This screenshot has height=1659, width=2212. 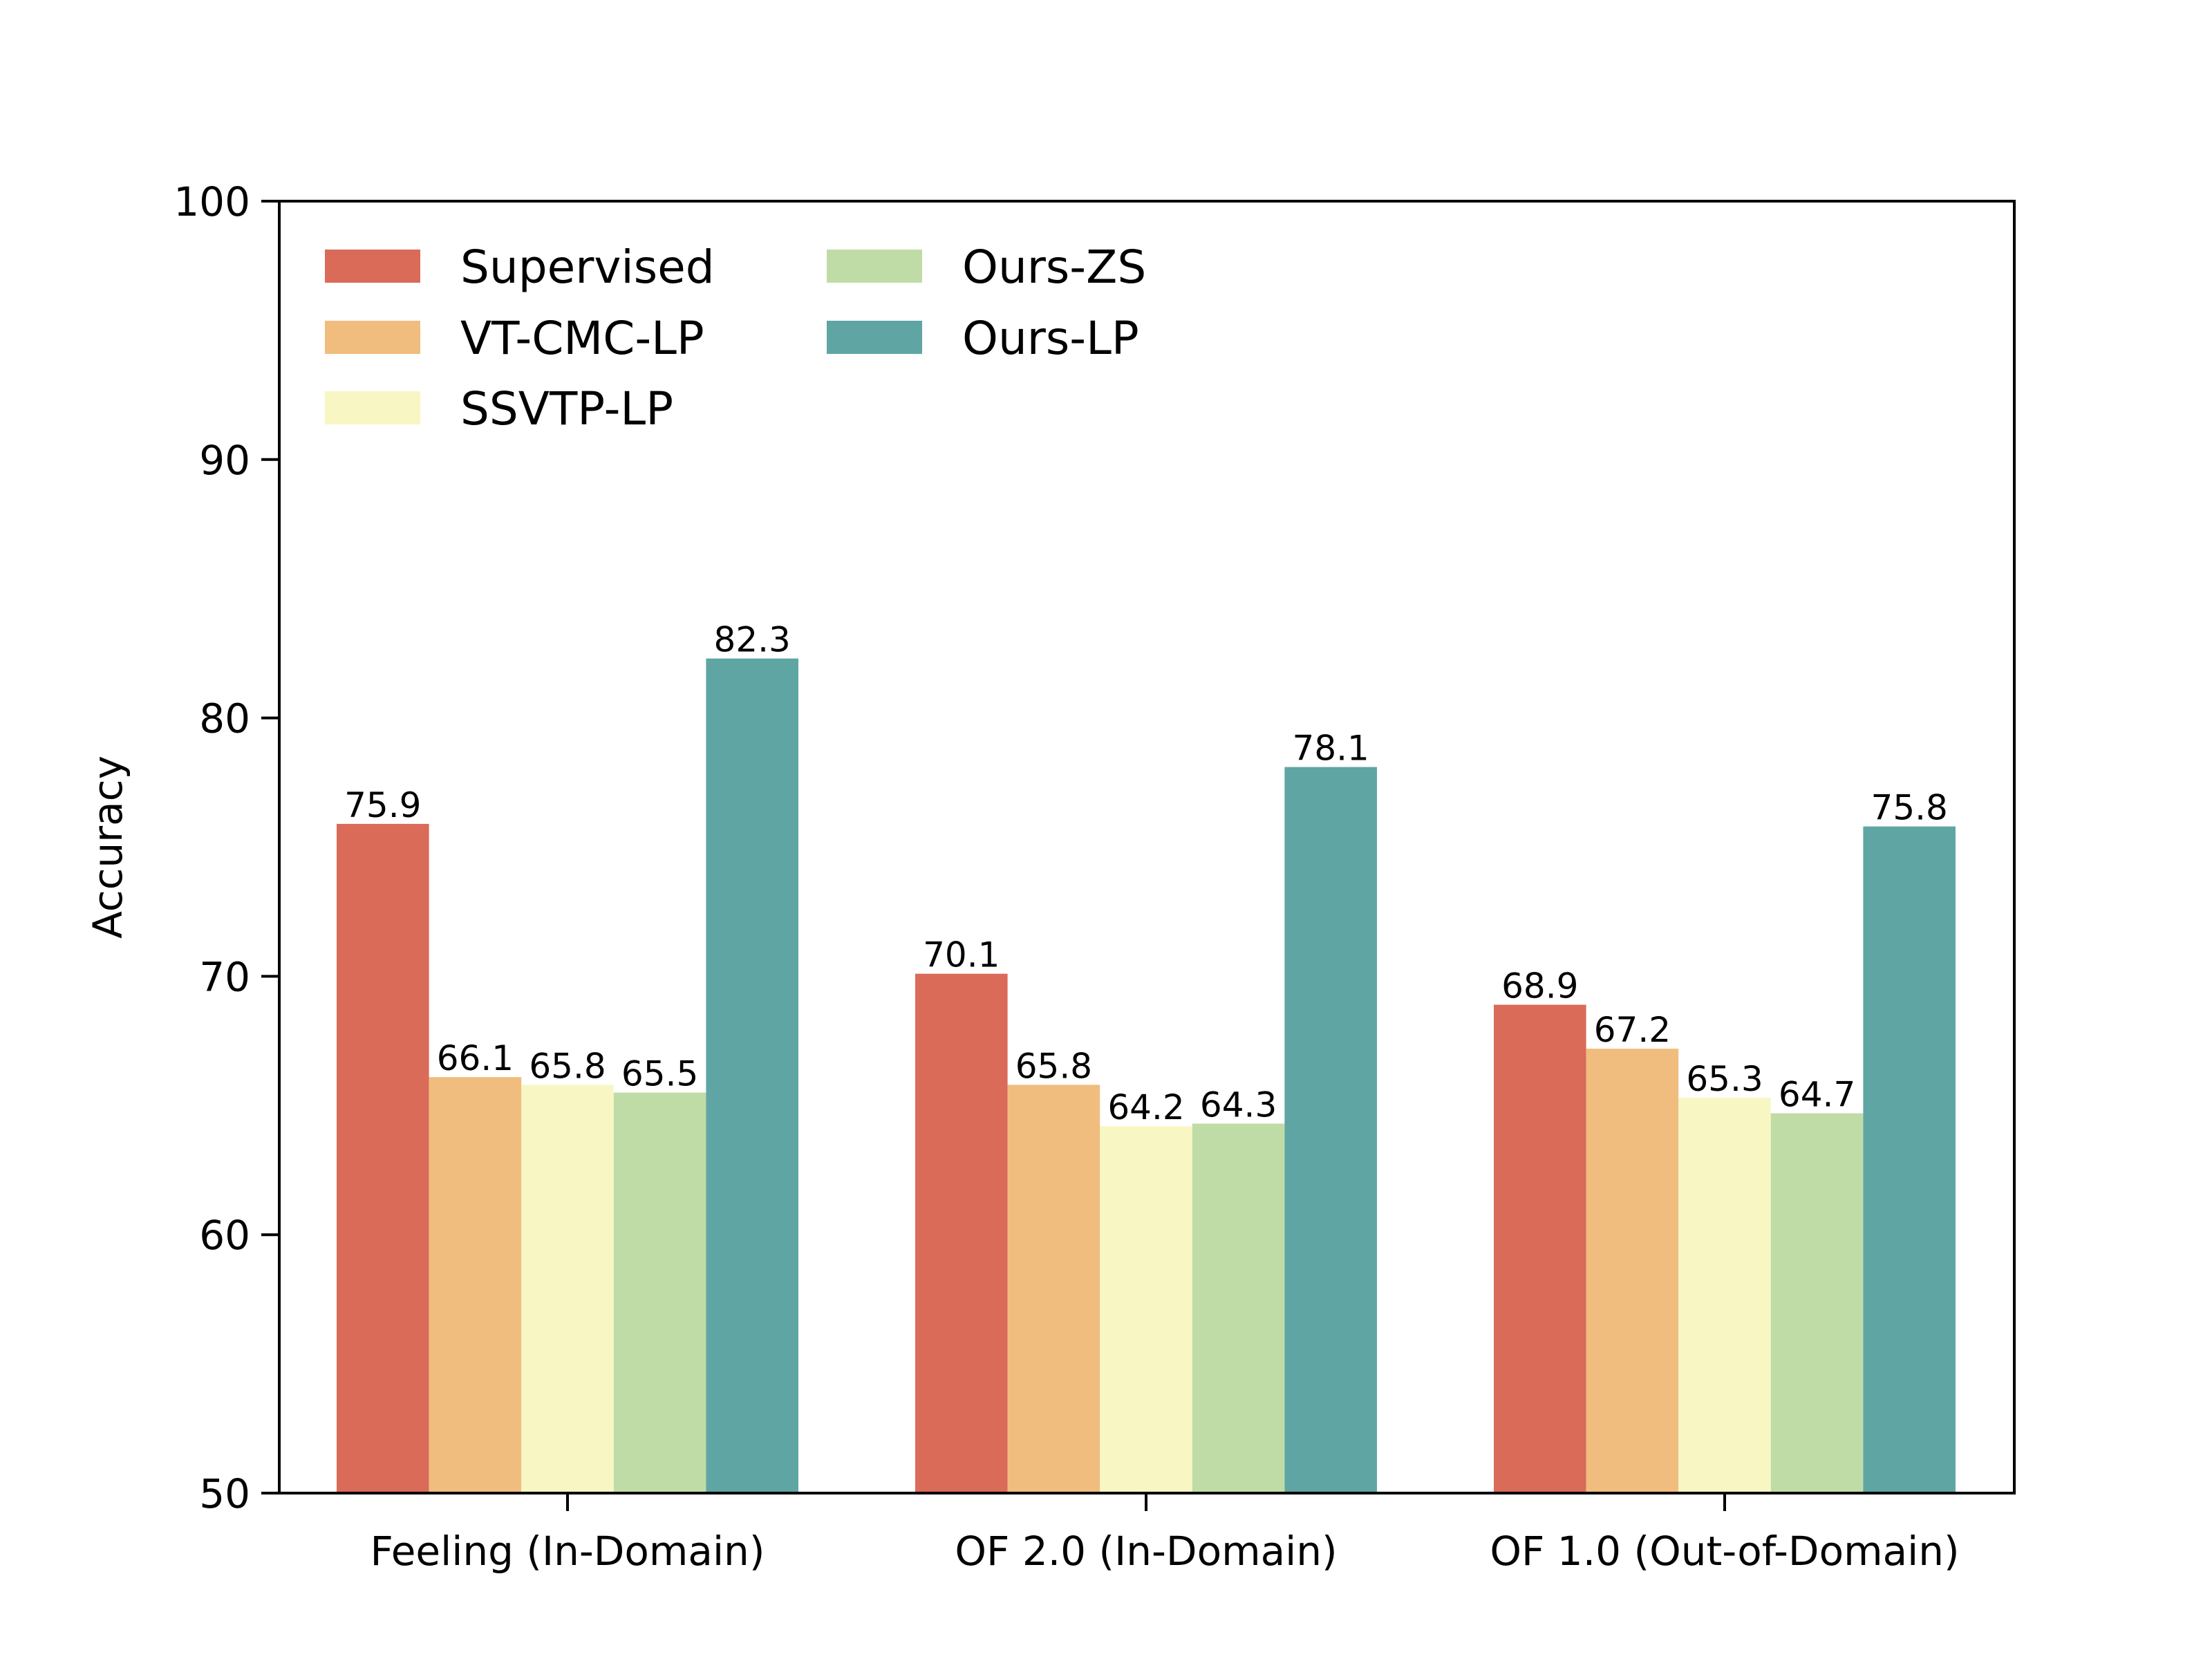 What do you see at coordinates (566, 408) in the screenshot?
I see `legend-label: SSVTP-LP` at bounding box center [566, 408].